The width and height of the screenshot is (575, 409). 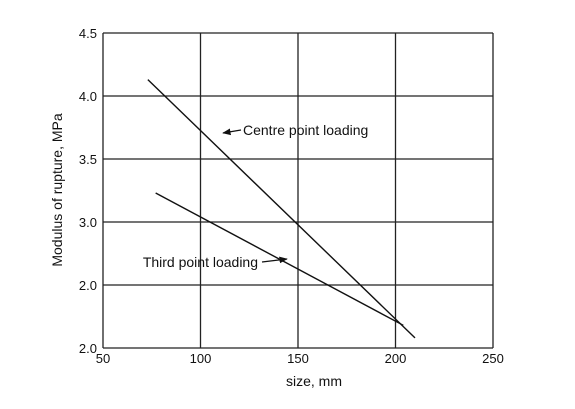 What do you see at coordinates (200, 262) in the screenshot?
I see `third-point-loading-label: Third point loading` at bounding box center [200, 262].